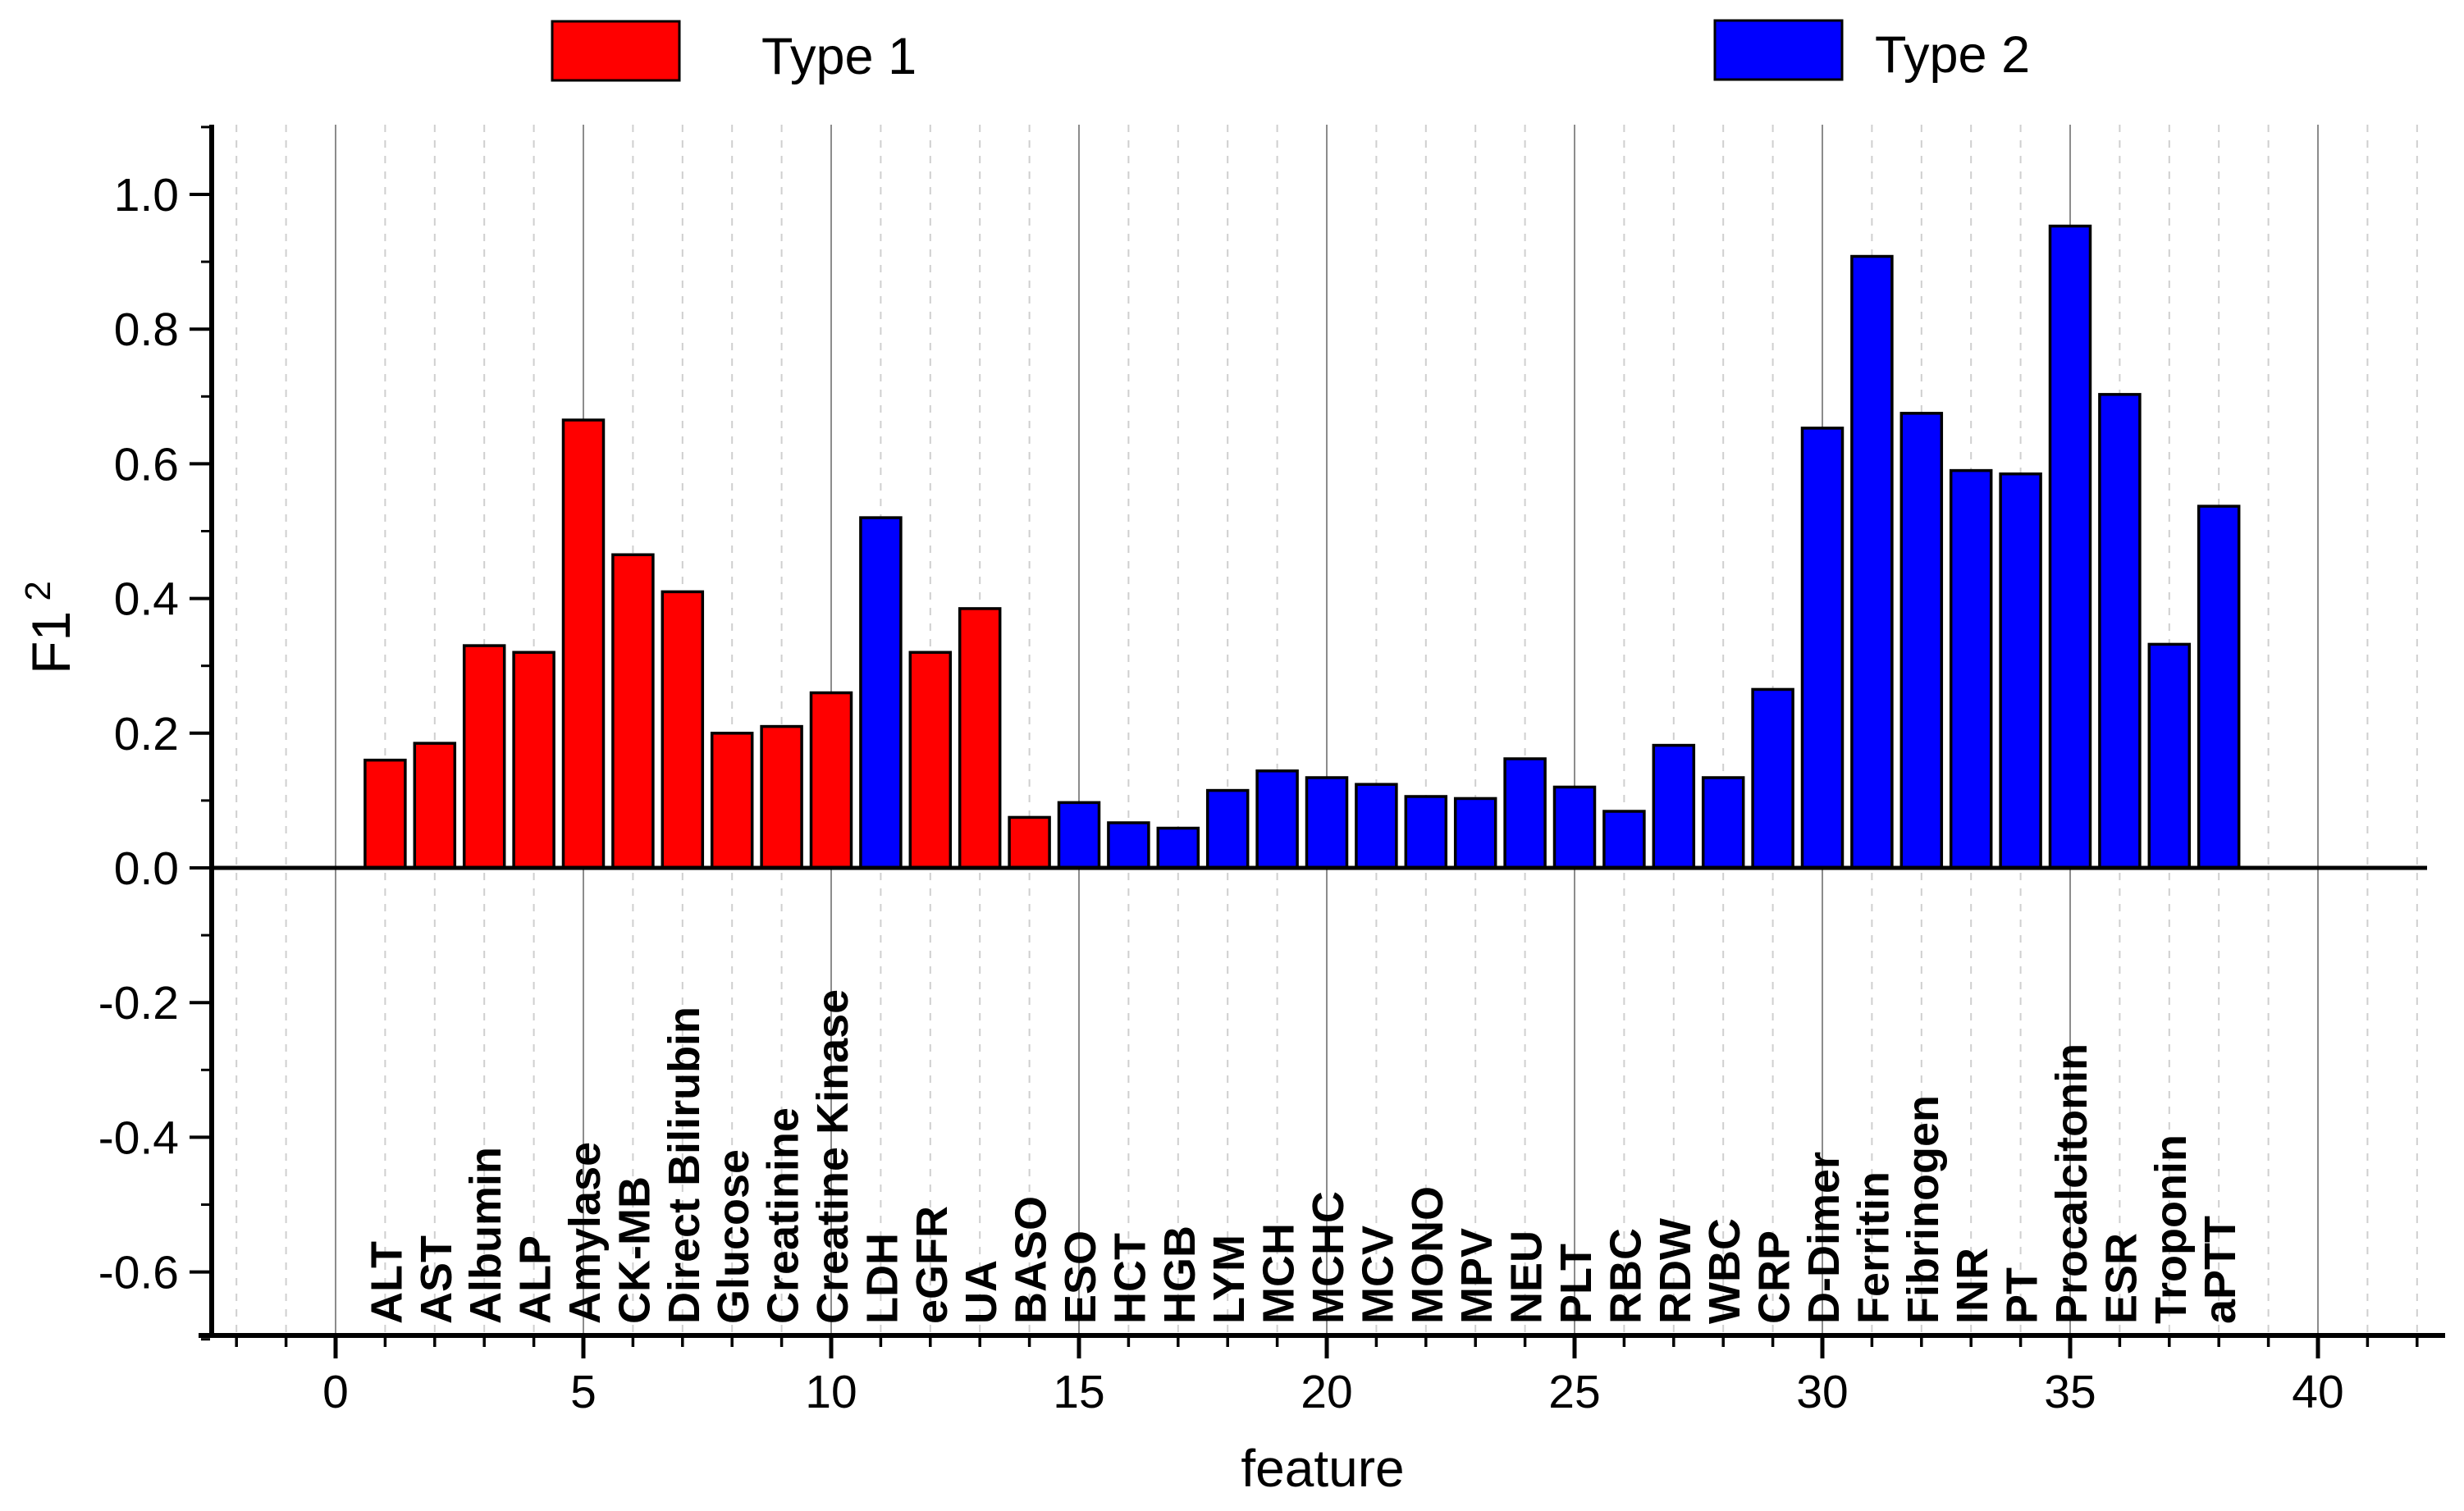 This screenshot has width=2464, height=1511. Describe the element at coordinates (1426, 833) in the screenshot. I see `bar-MONO` at that location.